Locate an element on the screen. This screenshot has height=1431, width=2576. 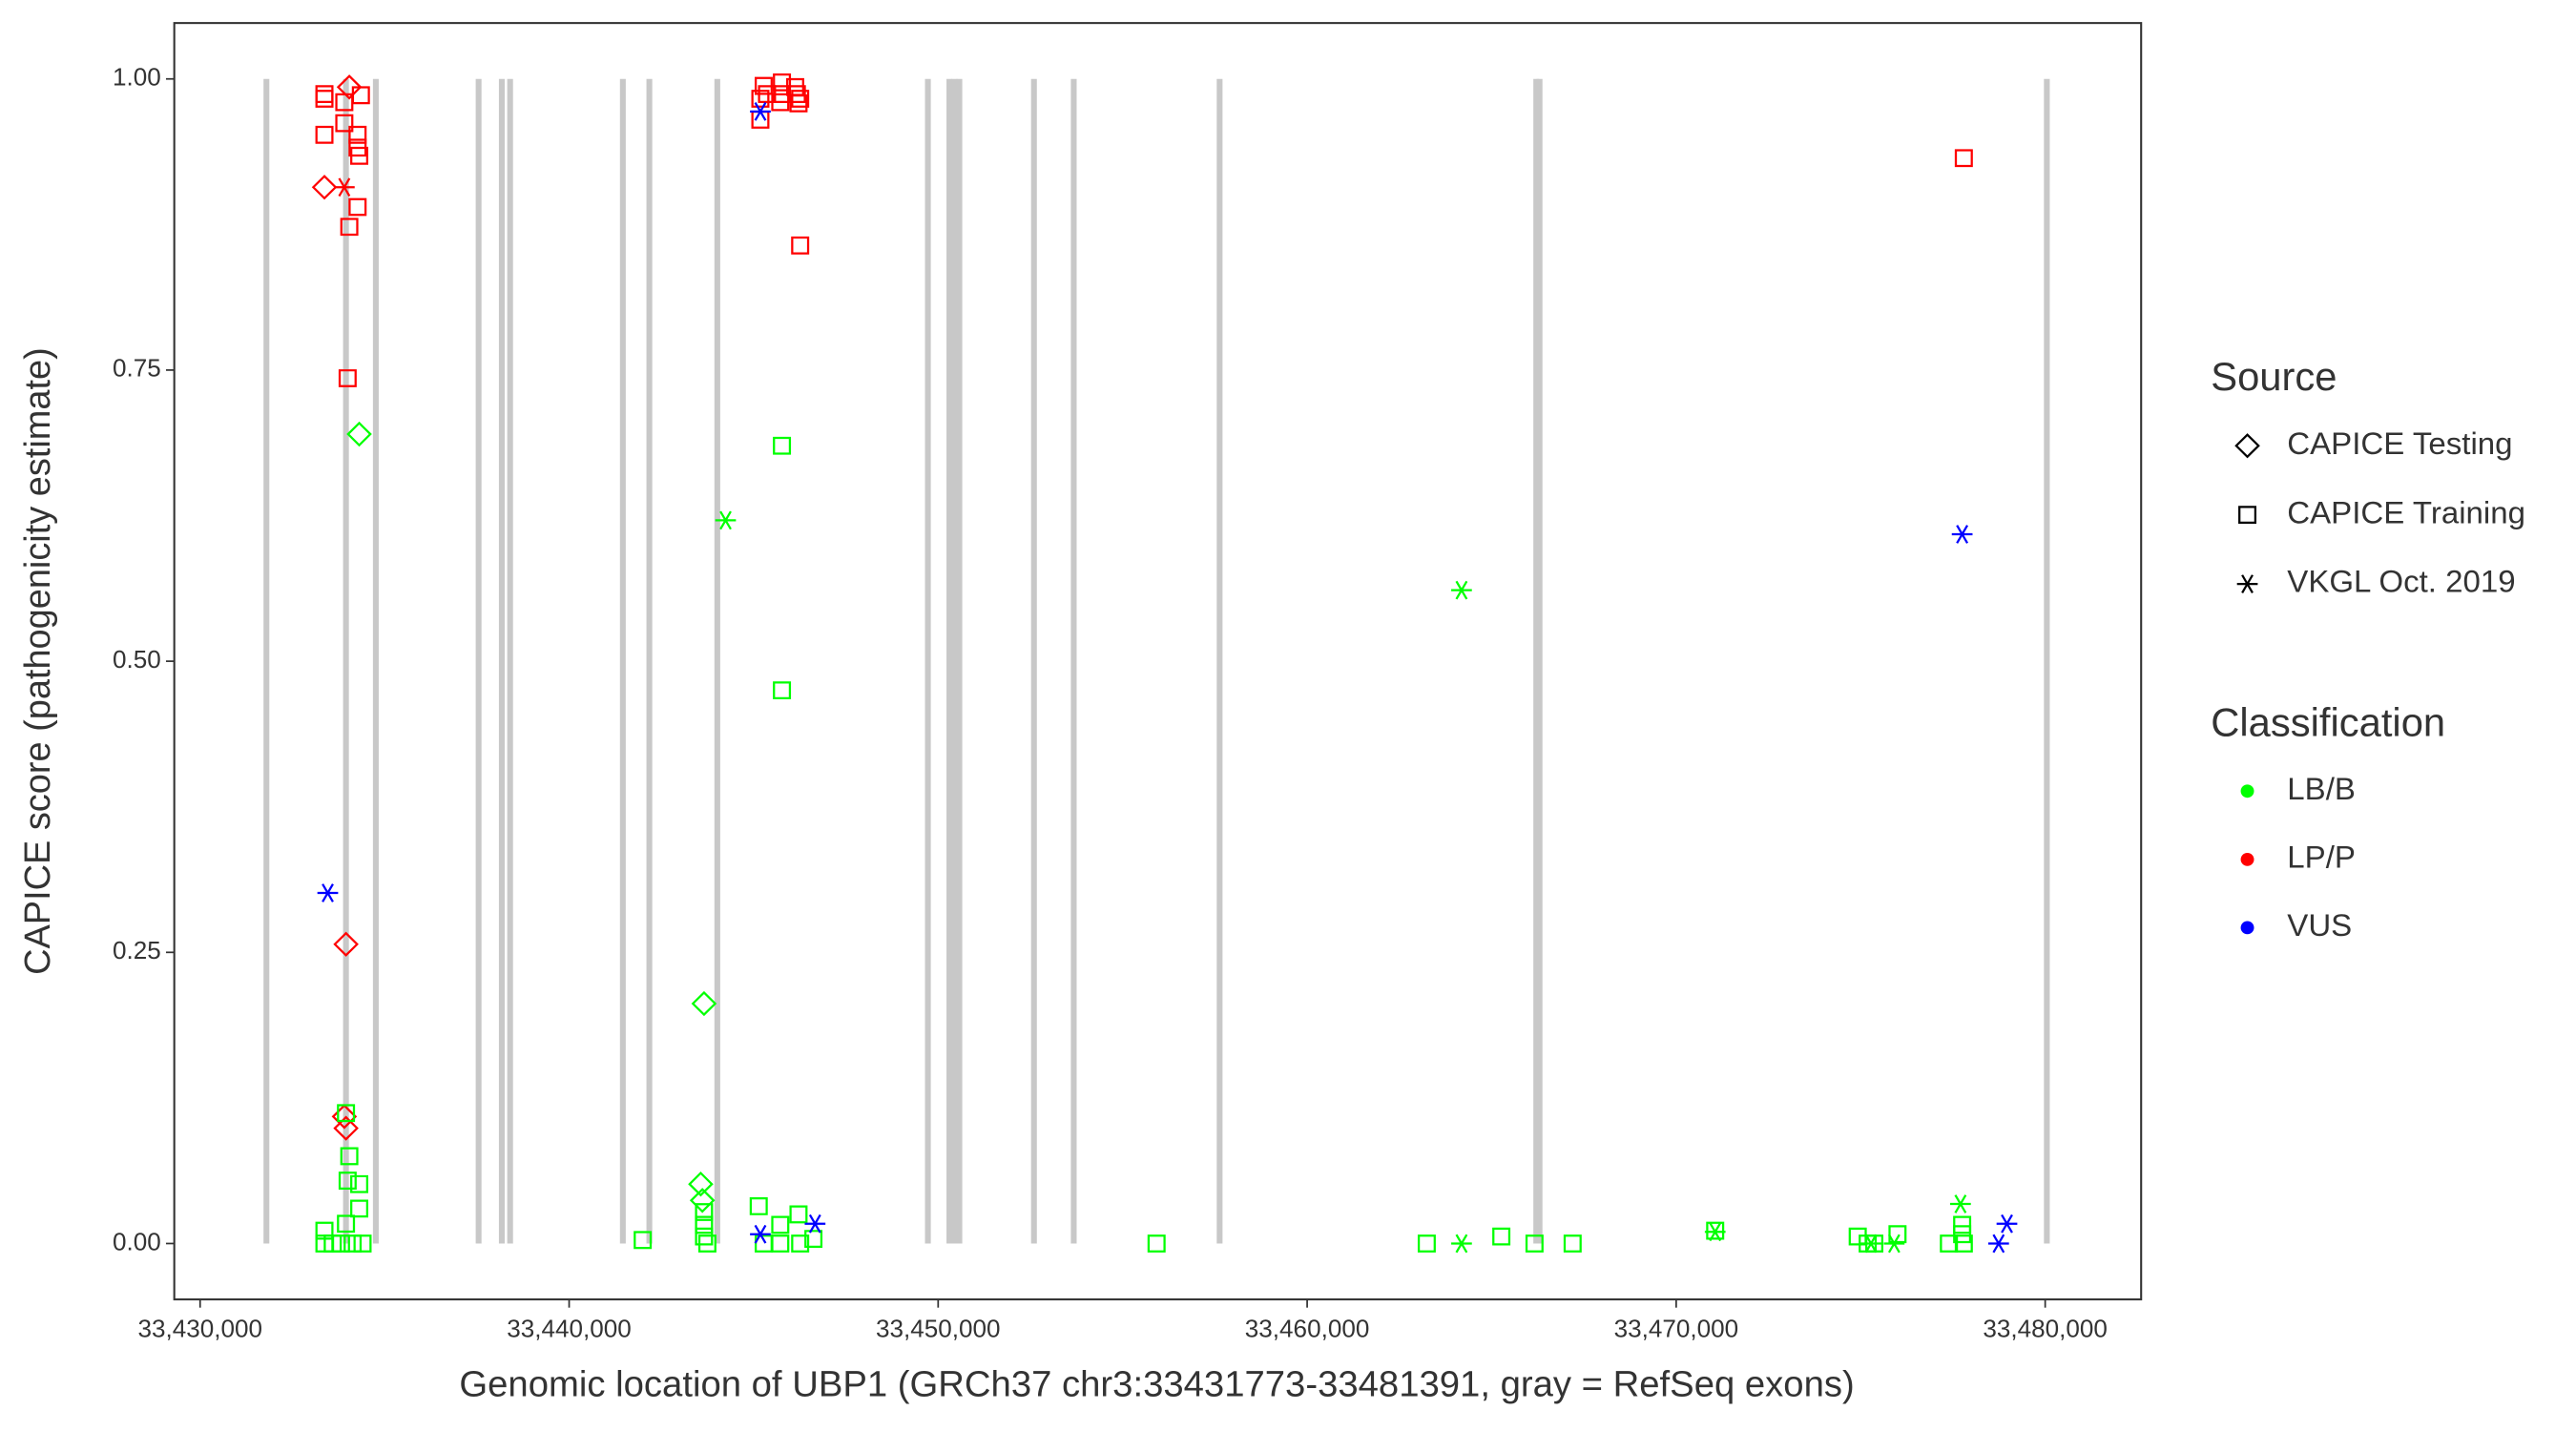
x-tick-label: 33,480,000 is located at coordinates (2045, 1329).